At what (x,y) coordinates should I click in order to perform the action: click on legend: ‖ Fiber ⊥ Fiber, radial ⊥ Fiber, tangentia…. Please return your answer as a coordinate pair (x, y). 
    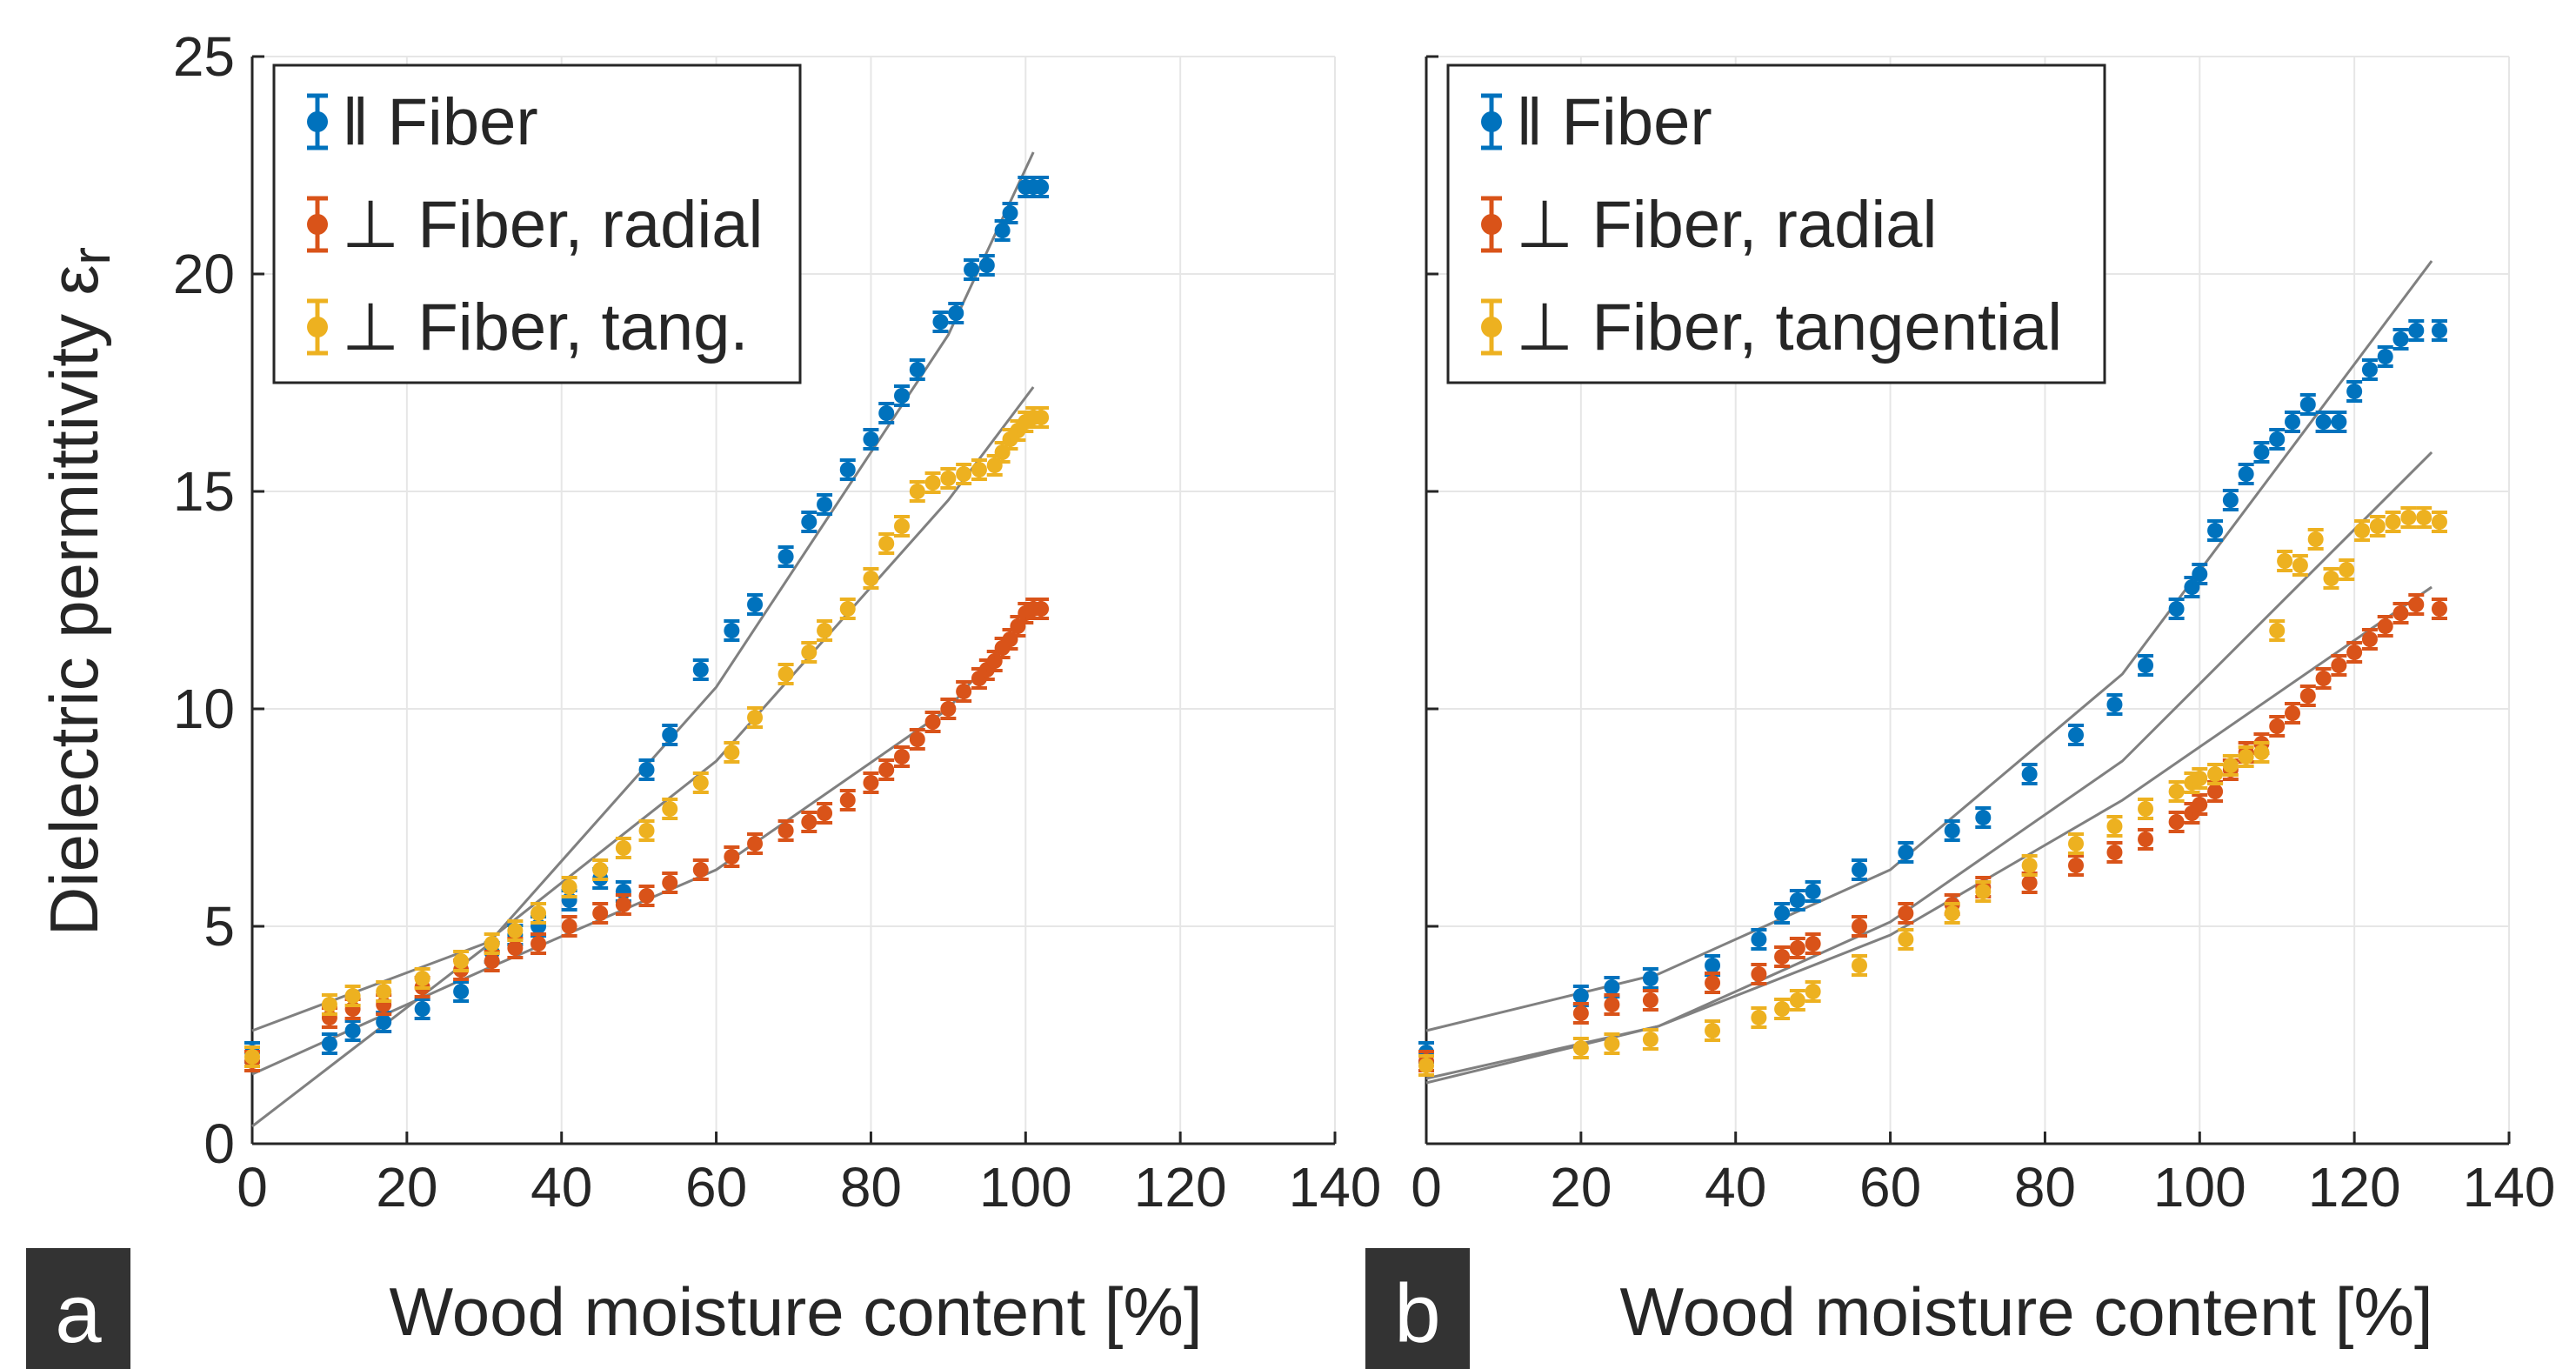
    Looking at the image, I should click on (1776, 224).